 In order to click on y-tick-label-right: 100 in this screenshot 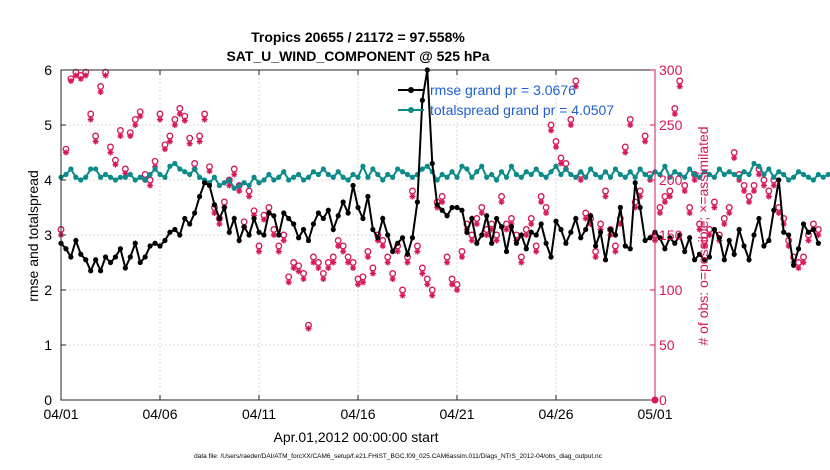, I will do `click(671, 290)`.